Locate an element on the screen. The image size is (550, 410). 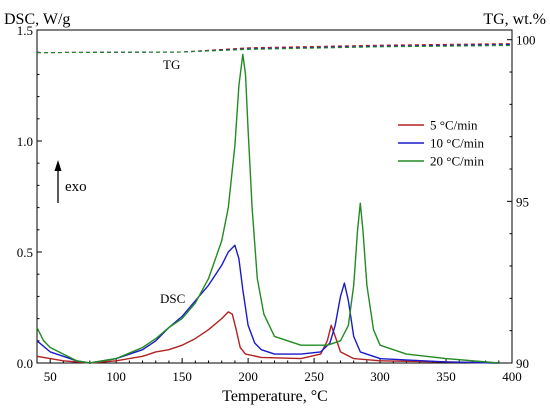
tg-annotation: TG is located at coordinates (171, 64).